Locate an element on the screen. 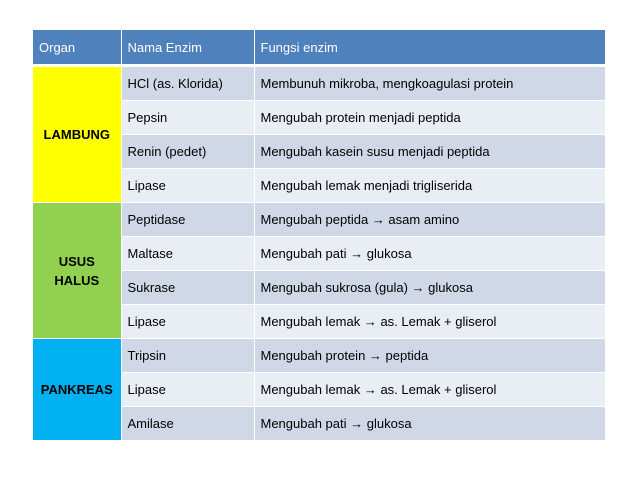  enzyme-function-cell: Mengubah peptida → asam amino is located at coordinates (429, 219).